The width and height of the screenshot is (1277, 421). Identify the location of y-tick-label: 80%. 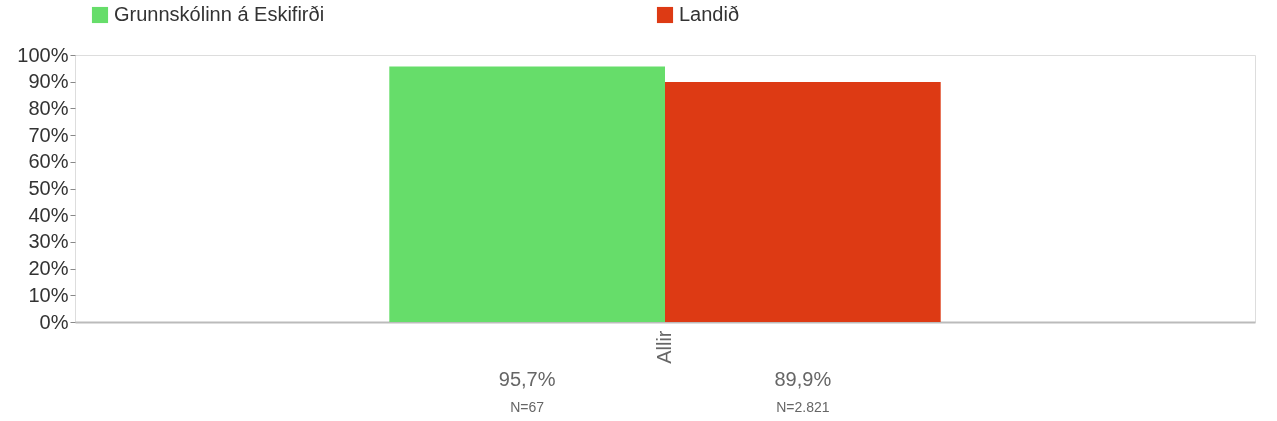
(48, 107).